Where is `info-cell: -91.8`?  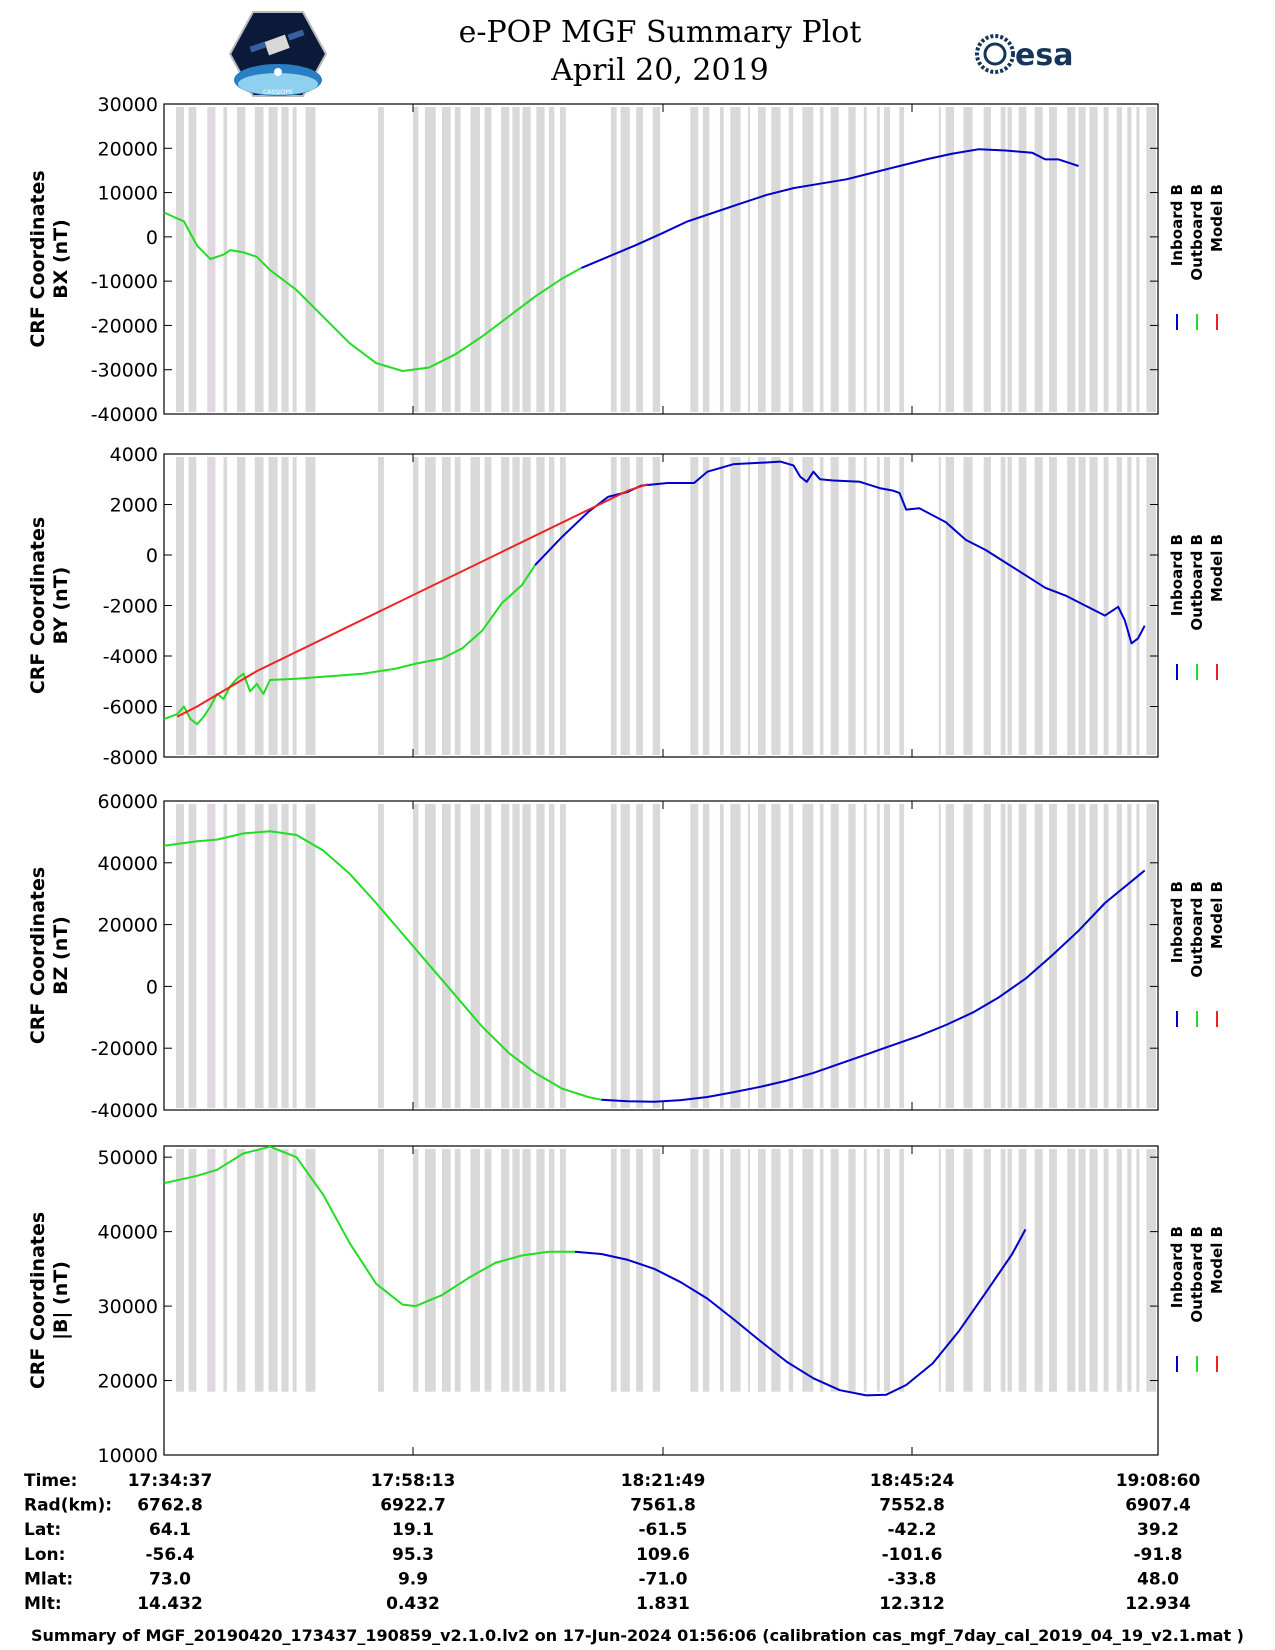
info-cell: -91.8 is located at coordinates (1158, 1555).